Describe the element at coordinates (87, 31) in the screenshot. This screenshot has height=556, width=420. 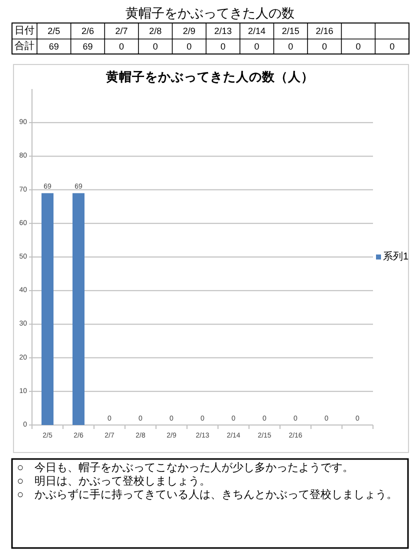
I see `category-label: 2/6` at that location.